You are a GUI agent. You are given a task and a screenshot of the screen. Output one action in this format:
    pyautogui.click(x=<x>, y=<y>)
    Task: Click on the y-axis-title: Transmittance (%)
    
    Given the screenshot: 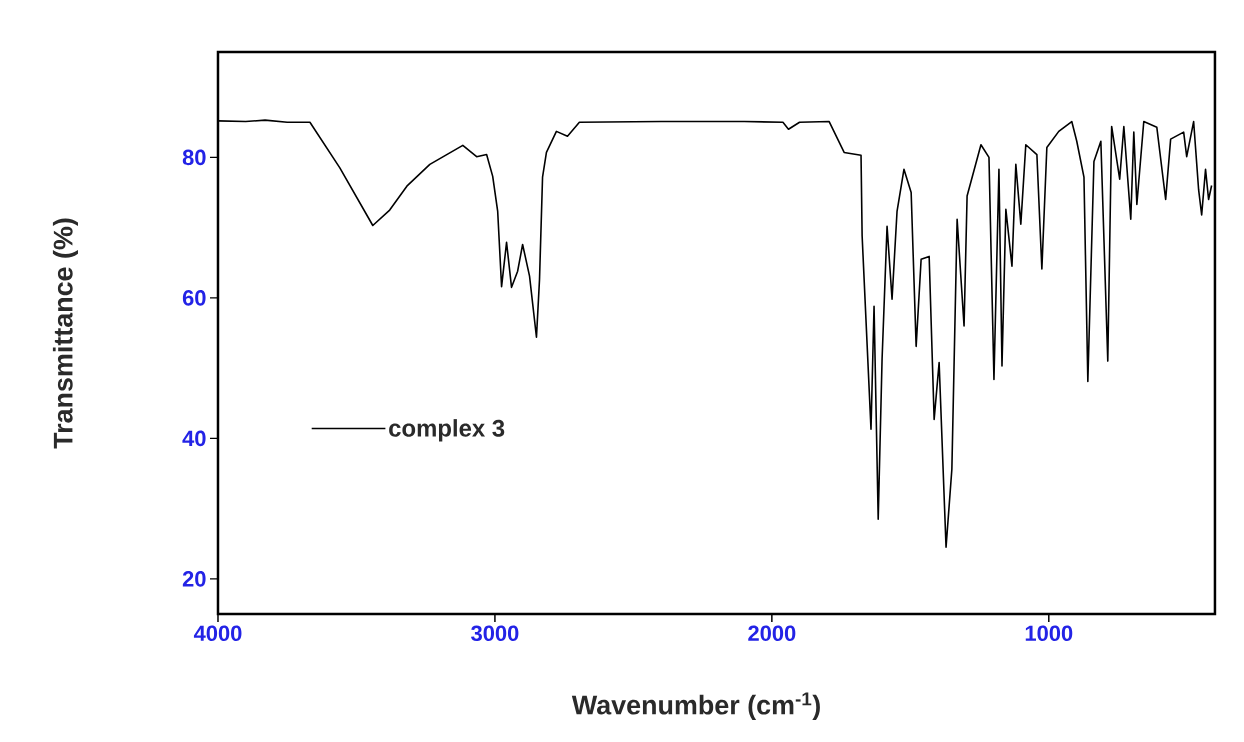 What is the action you would take?
    pyautogui.click(x=65, y=333)
    